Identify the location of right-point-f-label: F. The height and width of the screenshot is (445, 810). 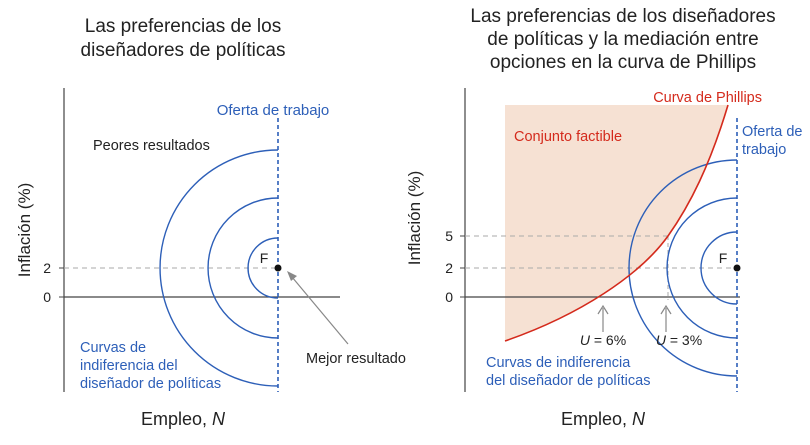
(723, 258).